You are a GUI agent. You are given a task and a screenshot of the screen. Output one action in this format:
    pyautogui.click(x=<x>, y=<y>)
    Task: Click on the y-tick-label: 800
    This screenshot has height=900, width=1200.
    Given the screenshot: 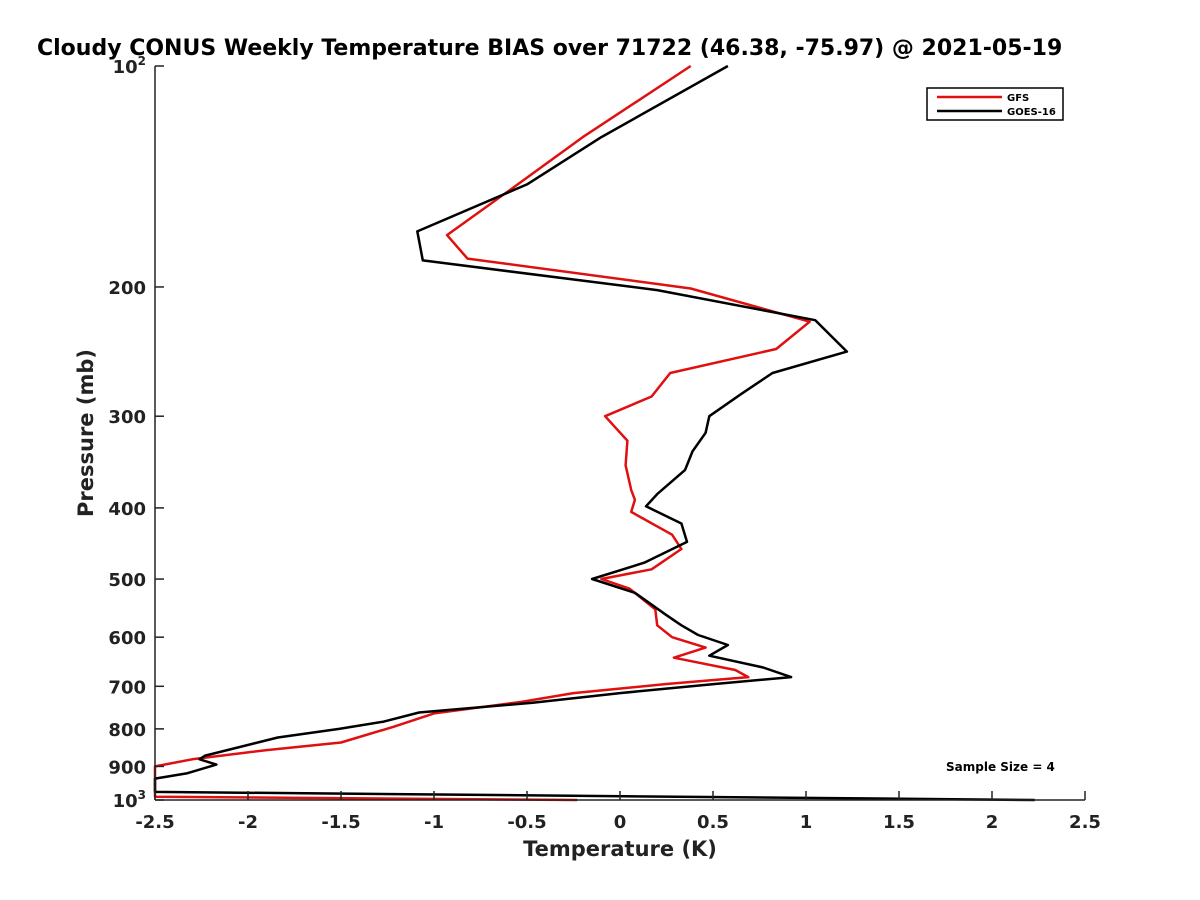 What is the action you would take?
    pyautogui.click(x=127, y=730)
    